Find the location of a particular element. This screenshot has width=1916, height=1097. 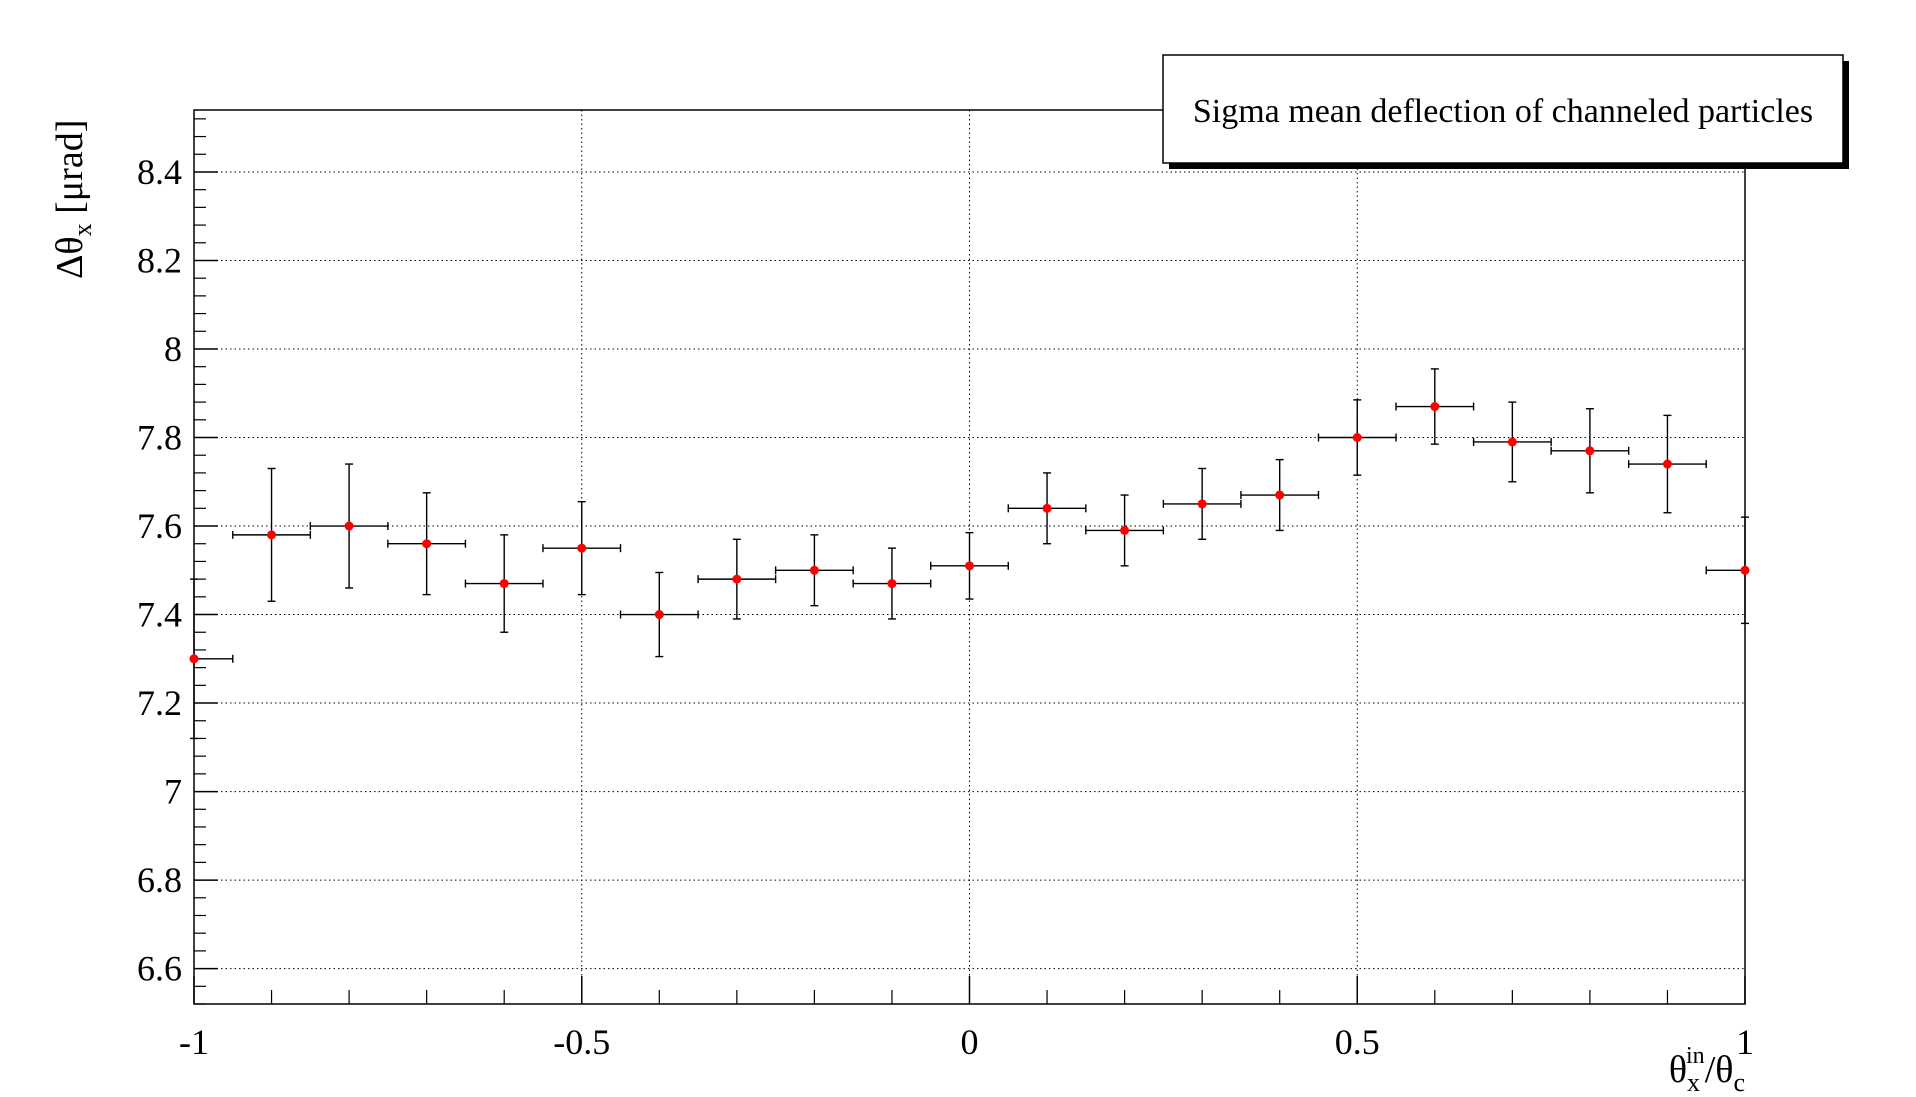

svg-text: θxin/θc is located at coordinates (1707, 1070).